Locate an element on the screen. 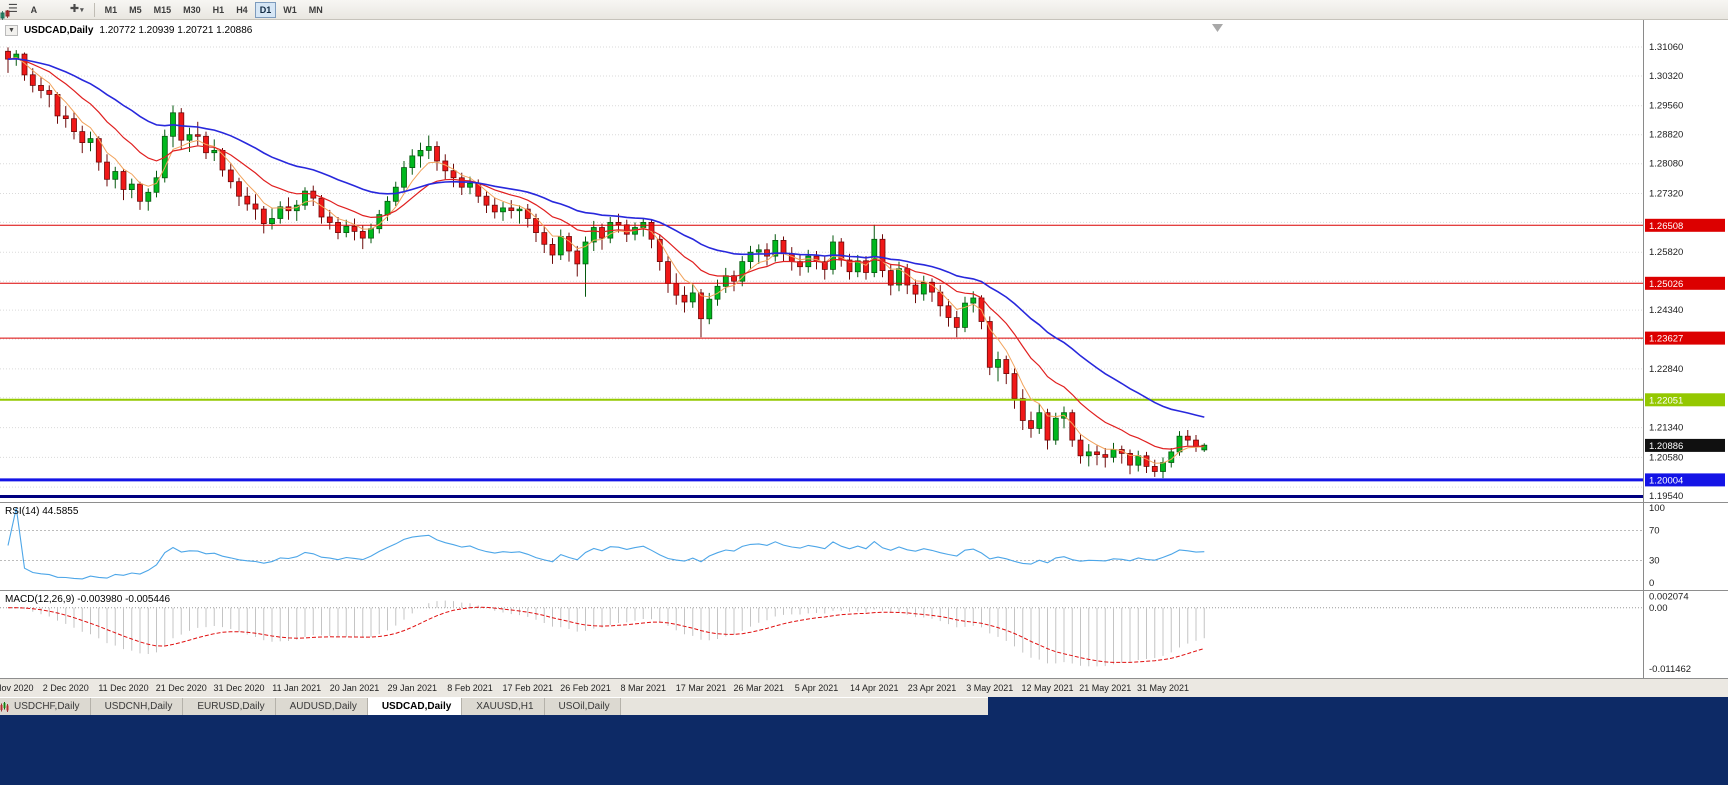 The image size is (1728, 785). crosshair-cursor-button: ✚ ▾ is located at coordinates (77, 10).